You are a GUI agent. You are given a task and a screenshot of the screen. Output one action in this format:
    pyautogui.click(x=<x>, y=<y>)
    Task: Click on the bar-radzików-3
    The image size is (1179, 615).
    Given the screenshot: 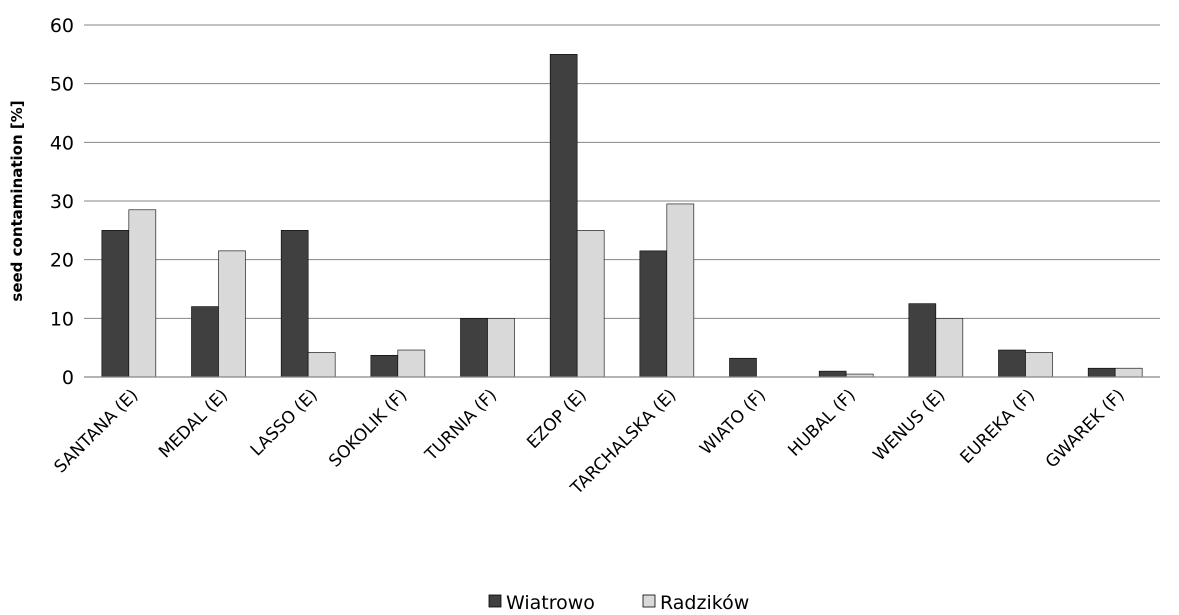 What is the action you would take?
    pyautogui.click(x=321, y=365)
    